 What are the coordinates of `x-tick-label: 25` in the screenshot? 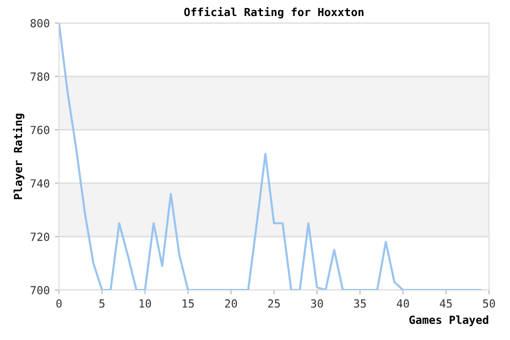 It's located at (274, 303).